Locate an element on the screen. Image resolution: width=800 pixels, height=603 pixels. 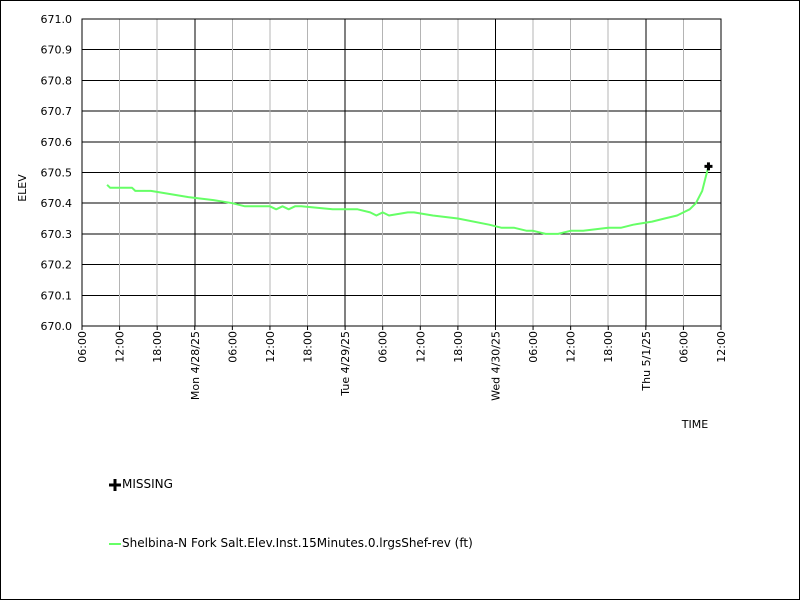
missing-marker-icon is located at coordinates (115, 485).